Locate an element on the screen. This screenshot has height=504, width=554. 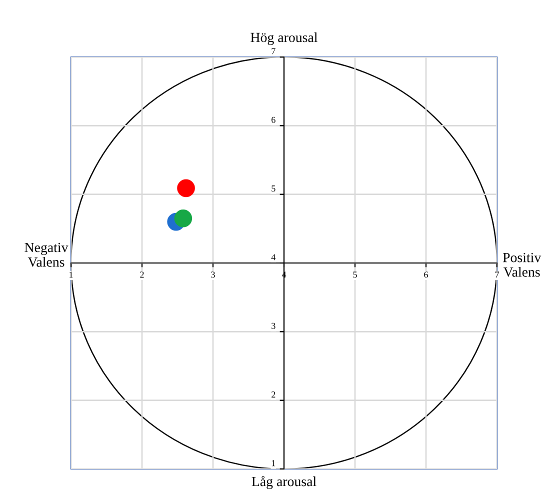
y-tick-label: 1 is located at coordinates (274, 463).